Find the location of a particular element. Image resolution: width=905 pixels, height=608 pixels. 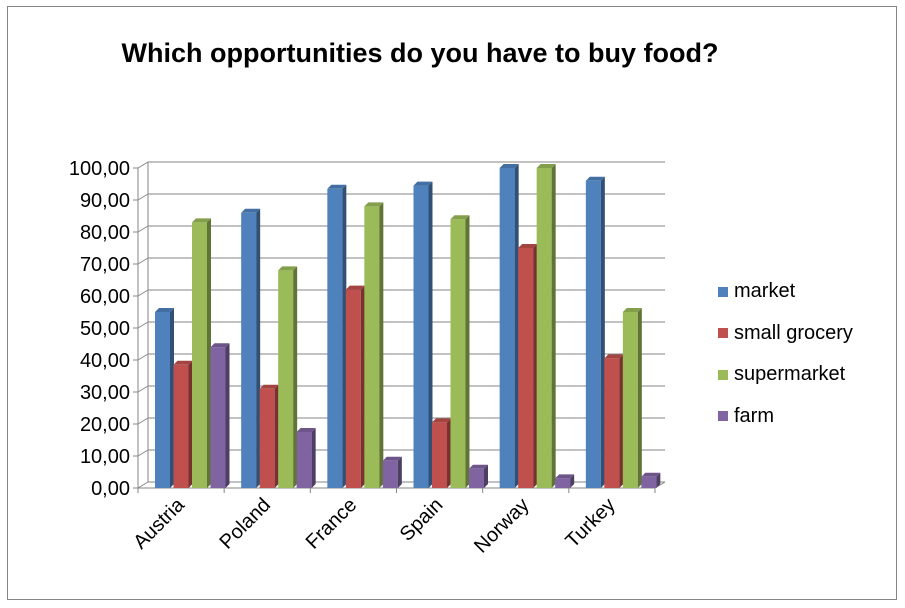

y-tick-label: 30,00 is located at coordinates (105, 393).